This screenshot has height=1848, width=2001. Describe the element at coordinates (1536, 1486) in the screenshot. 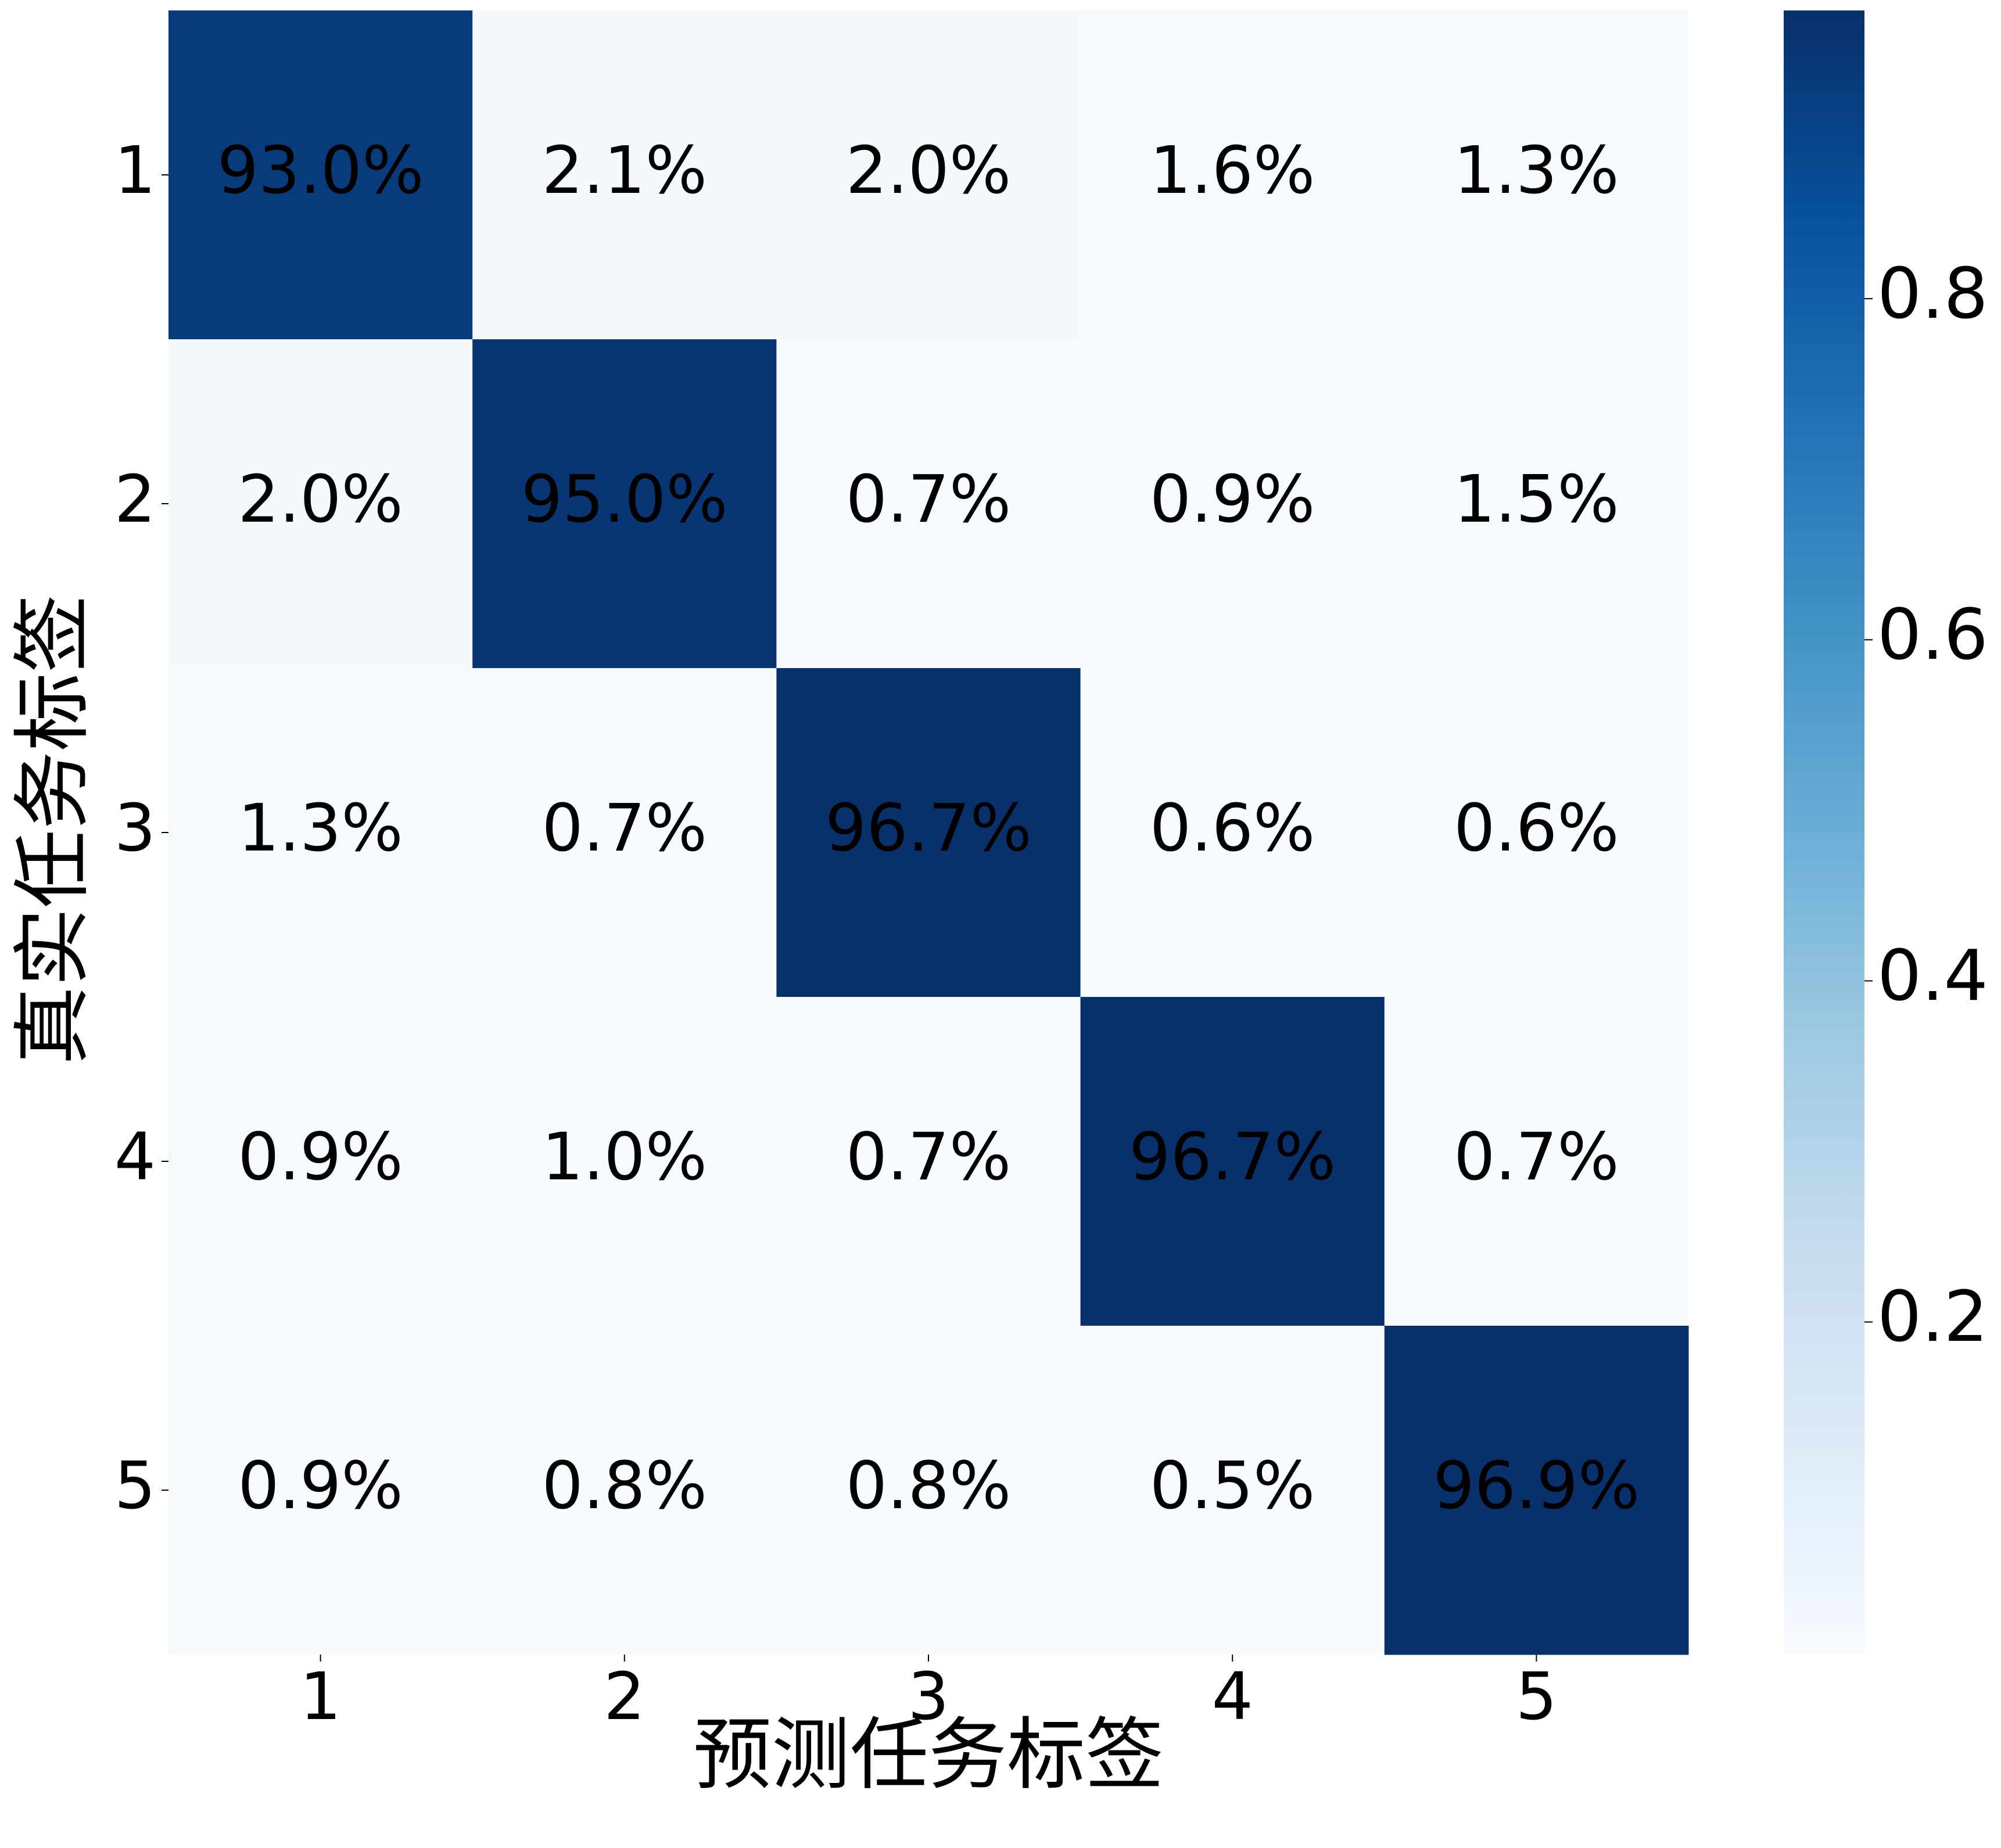

I see `cell-label: 96.9%` at that location.